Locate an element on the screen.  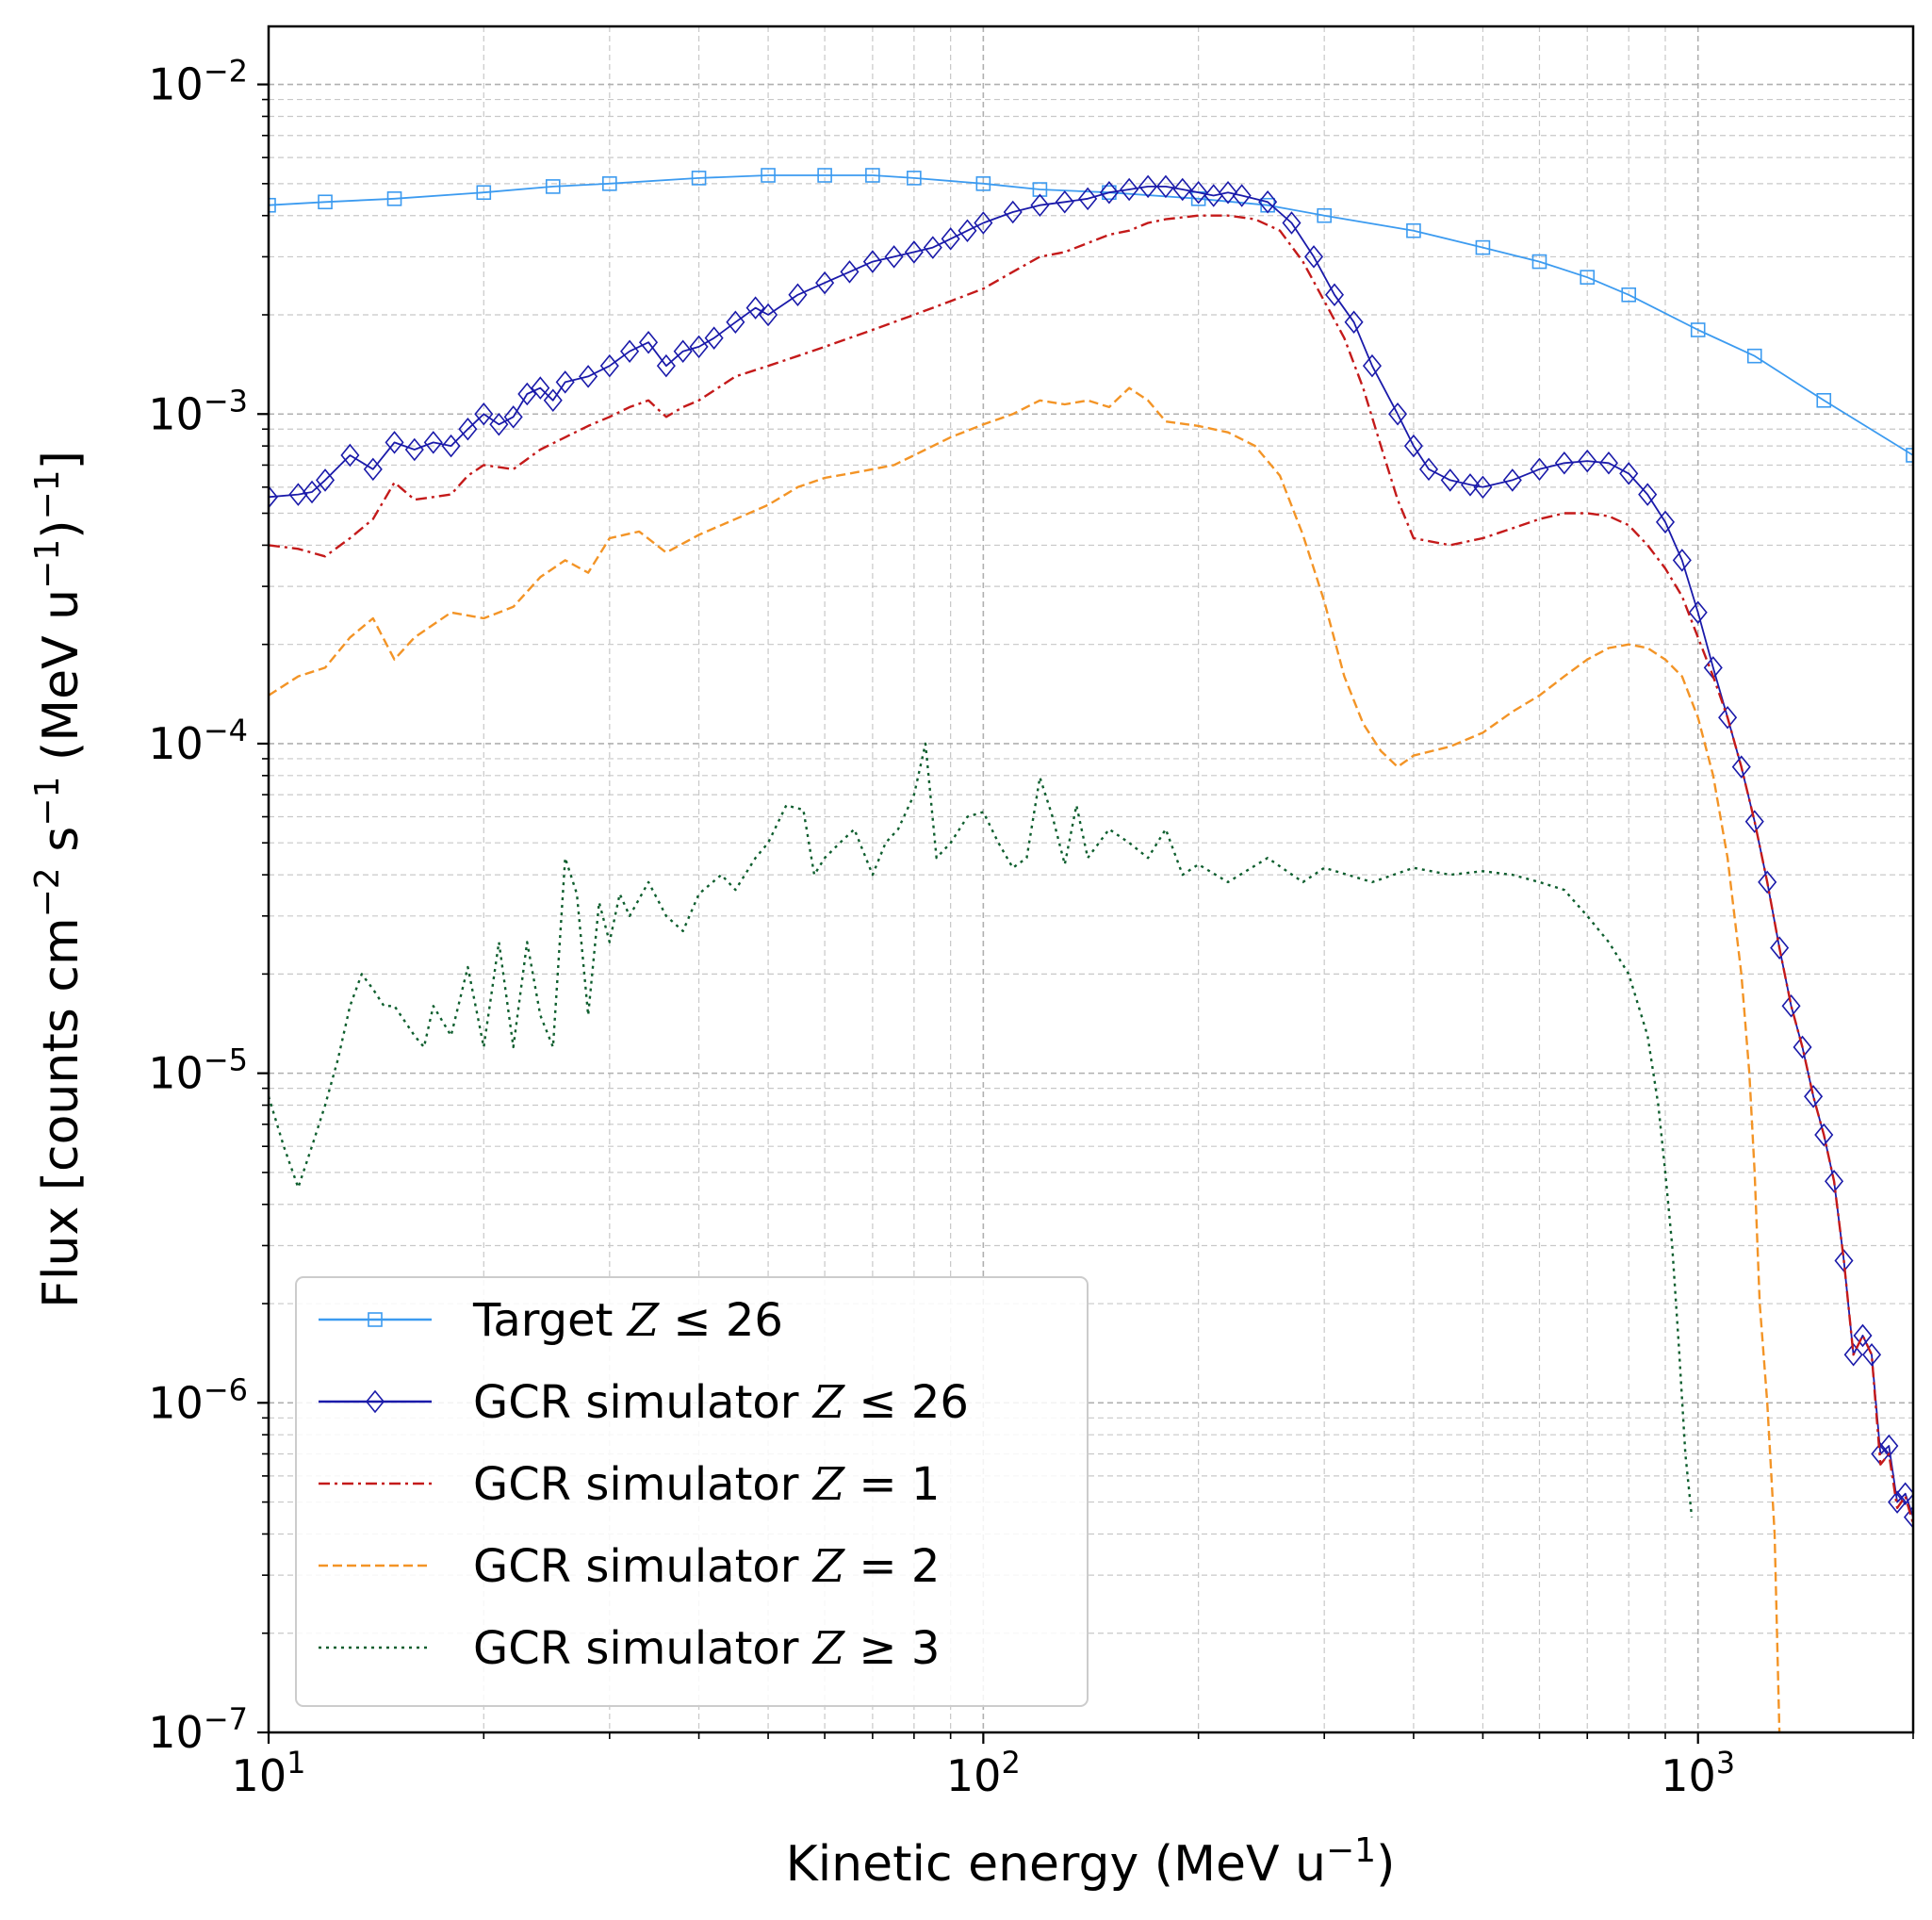
y-axis-title-part5: ] is located at coordinates (61, 460).